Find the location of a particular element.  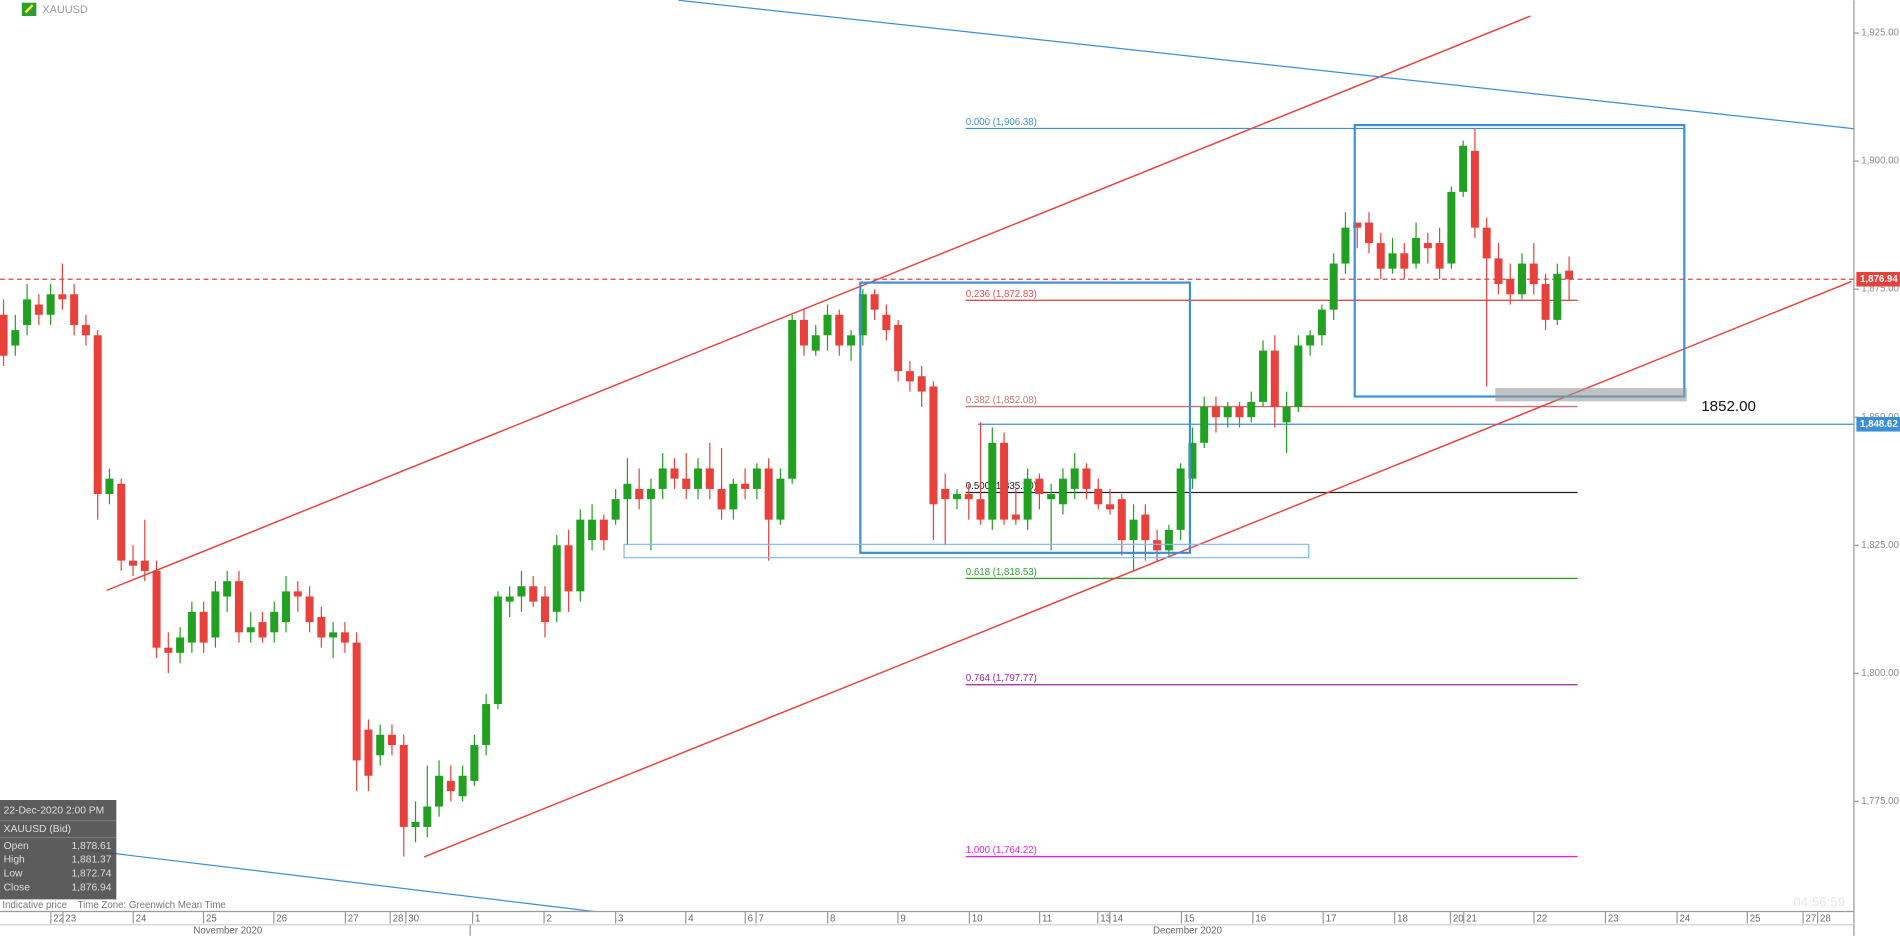

x-tick-label: 21 is located at coordinates (1471, 918).